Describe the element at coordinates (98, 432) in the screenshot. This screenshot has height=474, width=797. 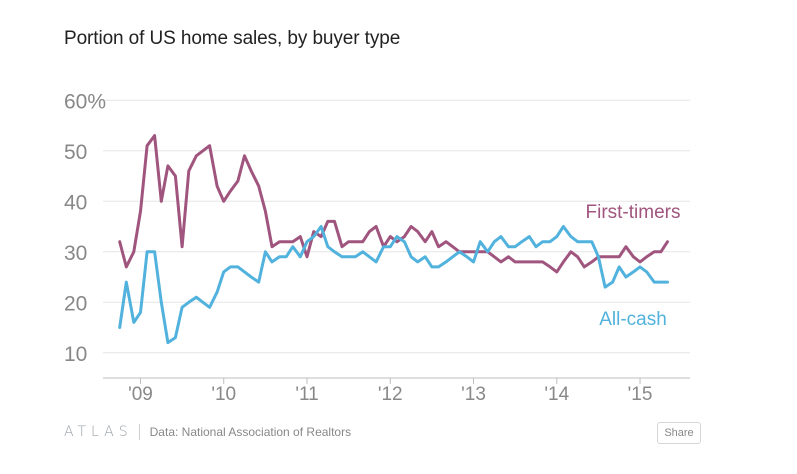
I see `atlas-logo: ATLAS` at that location.